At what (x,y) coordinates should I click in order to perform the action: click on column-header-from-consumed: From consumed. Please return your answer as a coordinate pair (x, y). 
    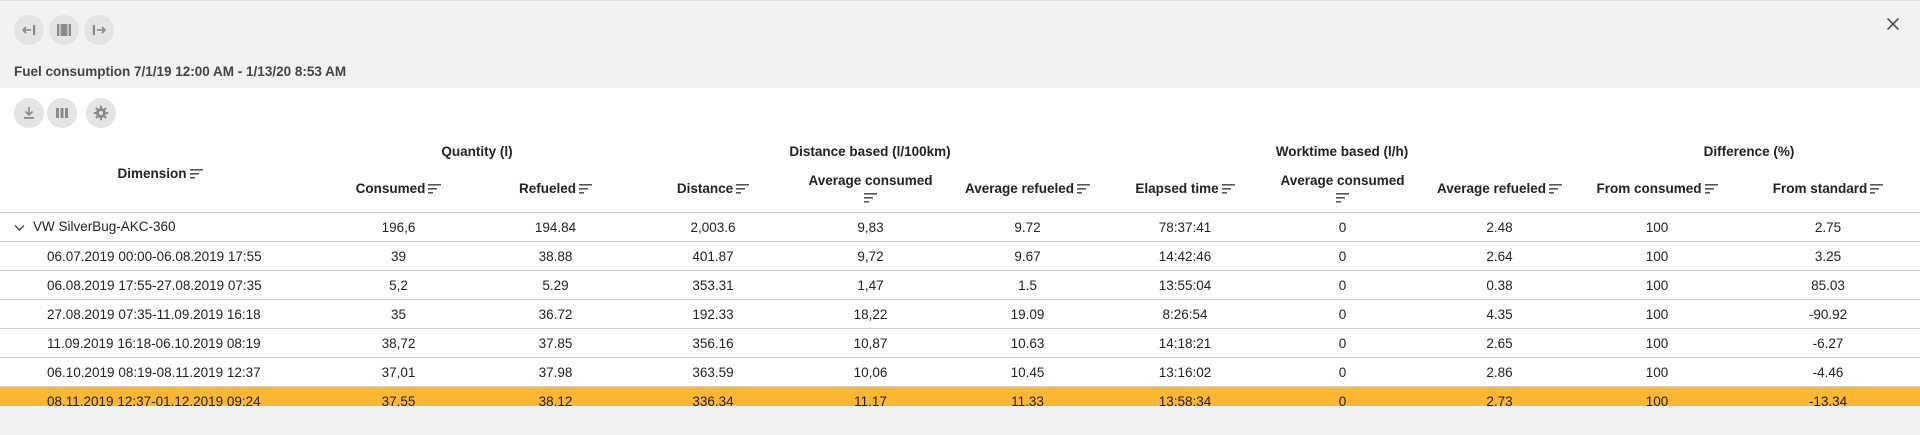
    Looking at the image, I should click on (1657, 189).